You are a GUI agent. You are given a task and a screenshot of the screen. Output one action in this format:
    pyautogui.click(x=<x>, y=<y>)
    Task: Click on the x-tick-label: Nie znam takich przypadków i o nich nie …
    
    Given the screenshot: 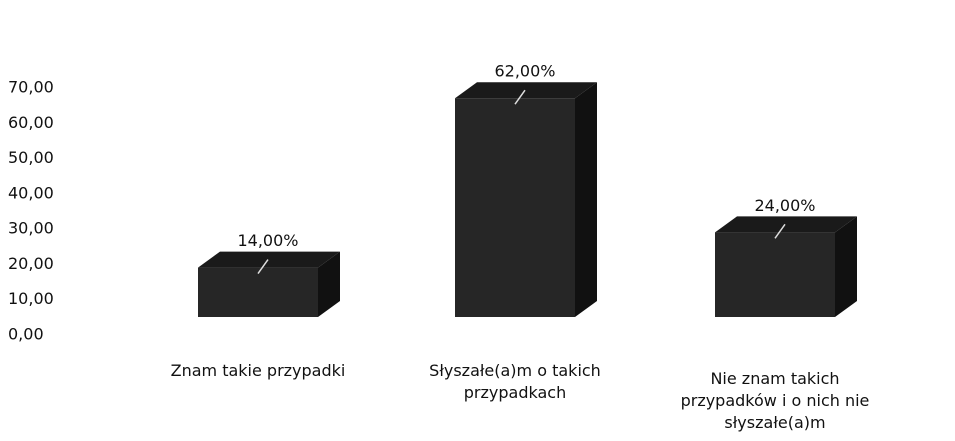 What is the action you would take?
    pyautogui.click(x=775, y=400)
    